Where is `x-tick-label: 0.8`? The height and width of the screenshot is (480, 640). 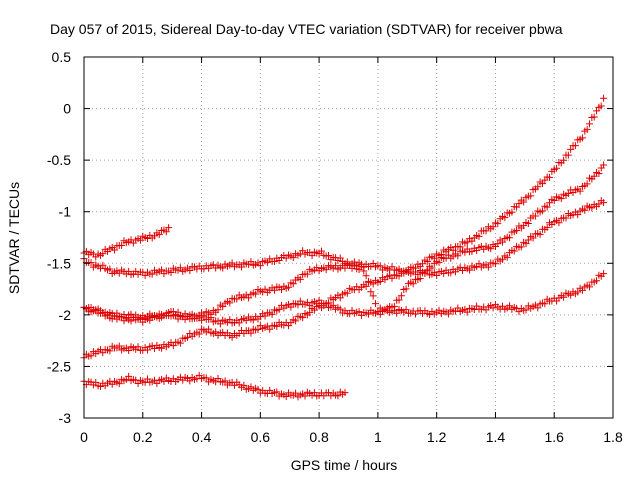
x-tick-label: 0.8 is located at coordinates (319, 437).